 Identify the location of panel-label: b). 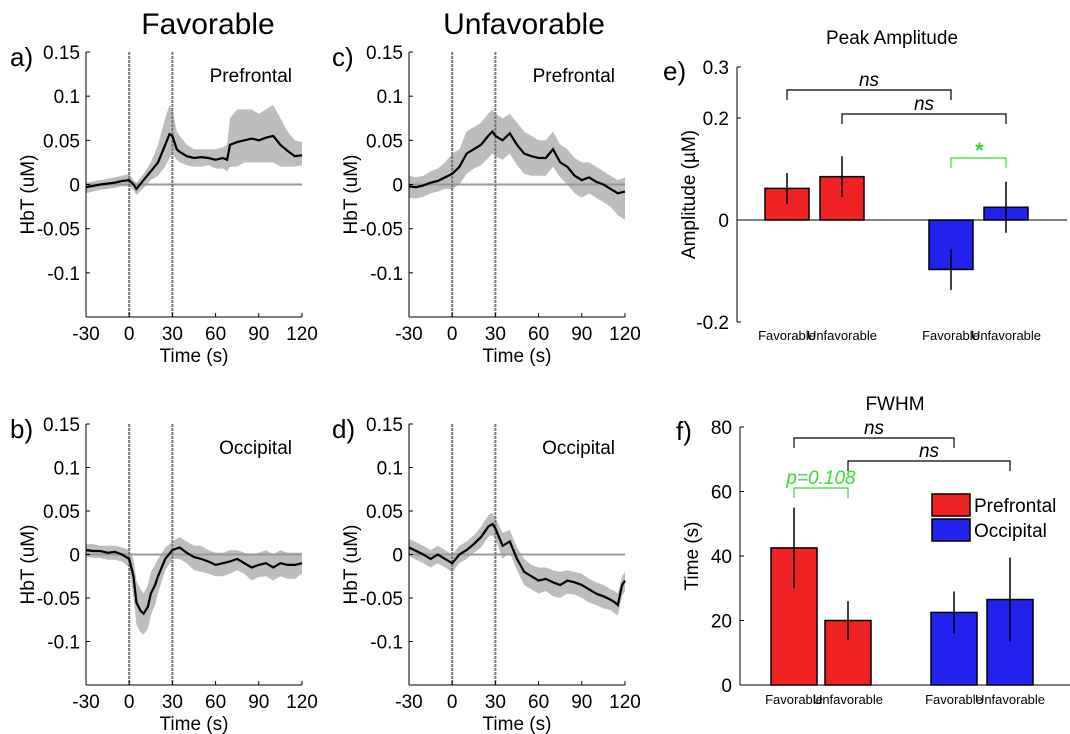
(21, 429).